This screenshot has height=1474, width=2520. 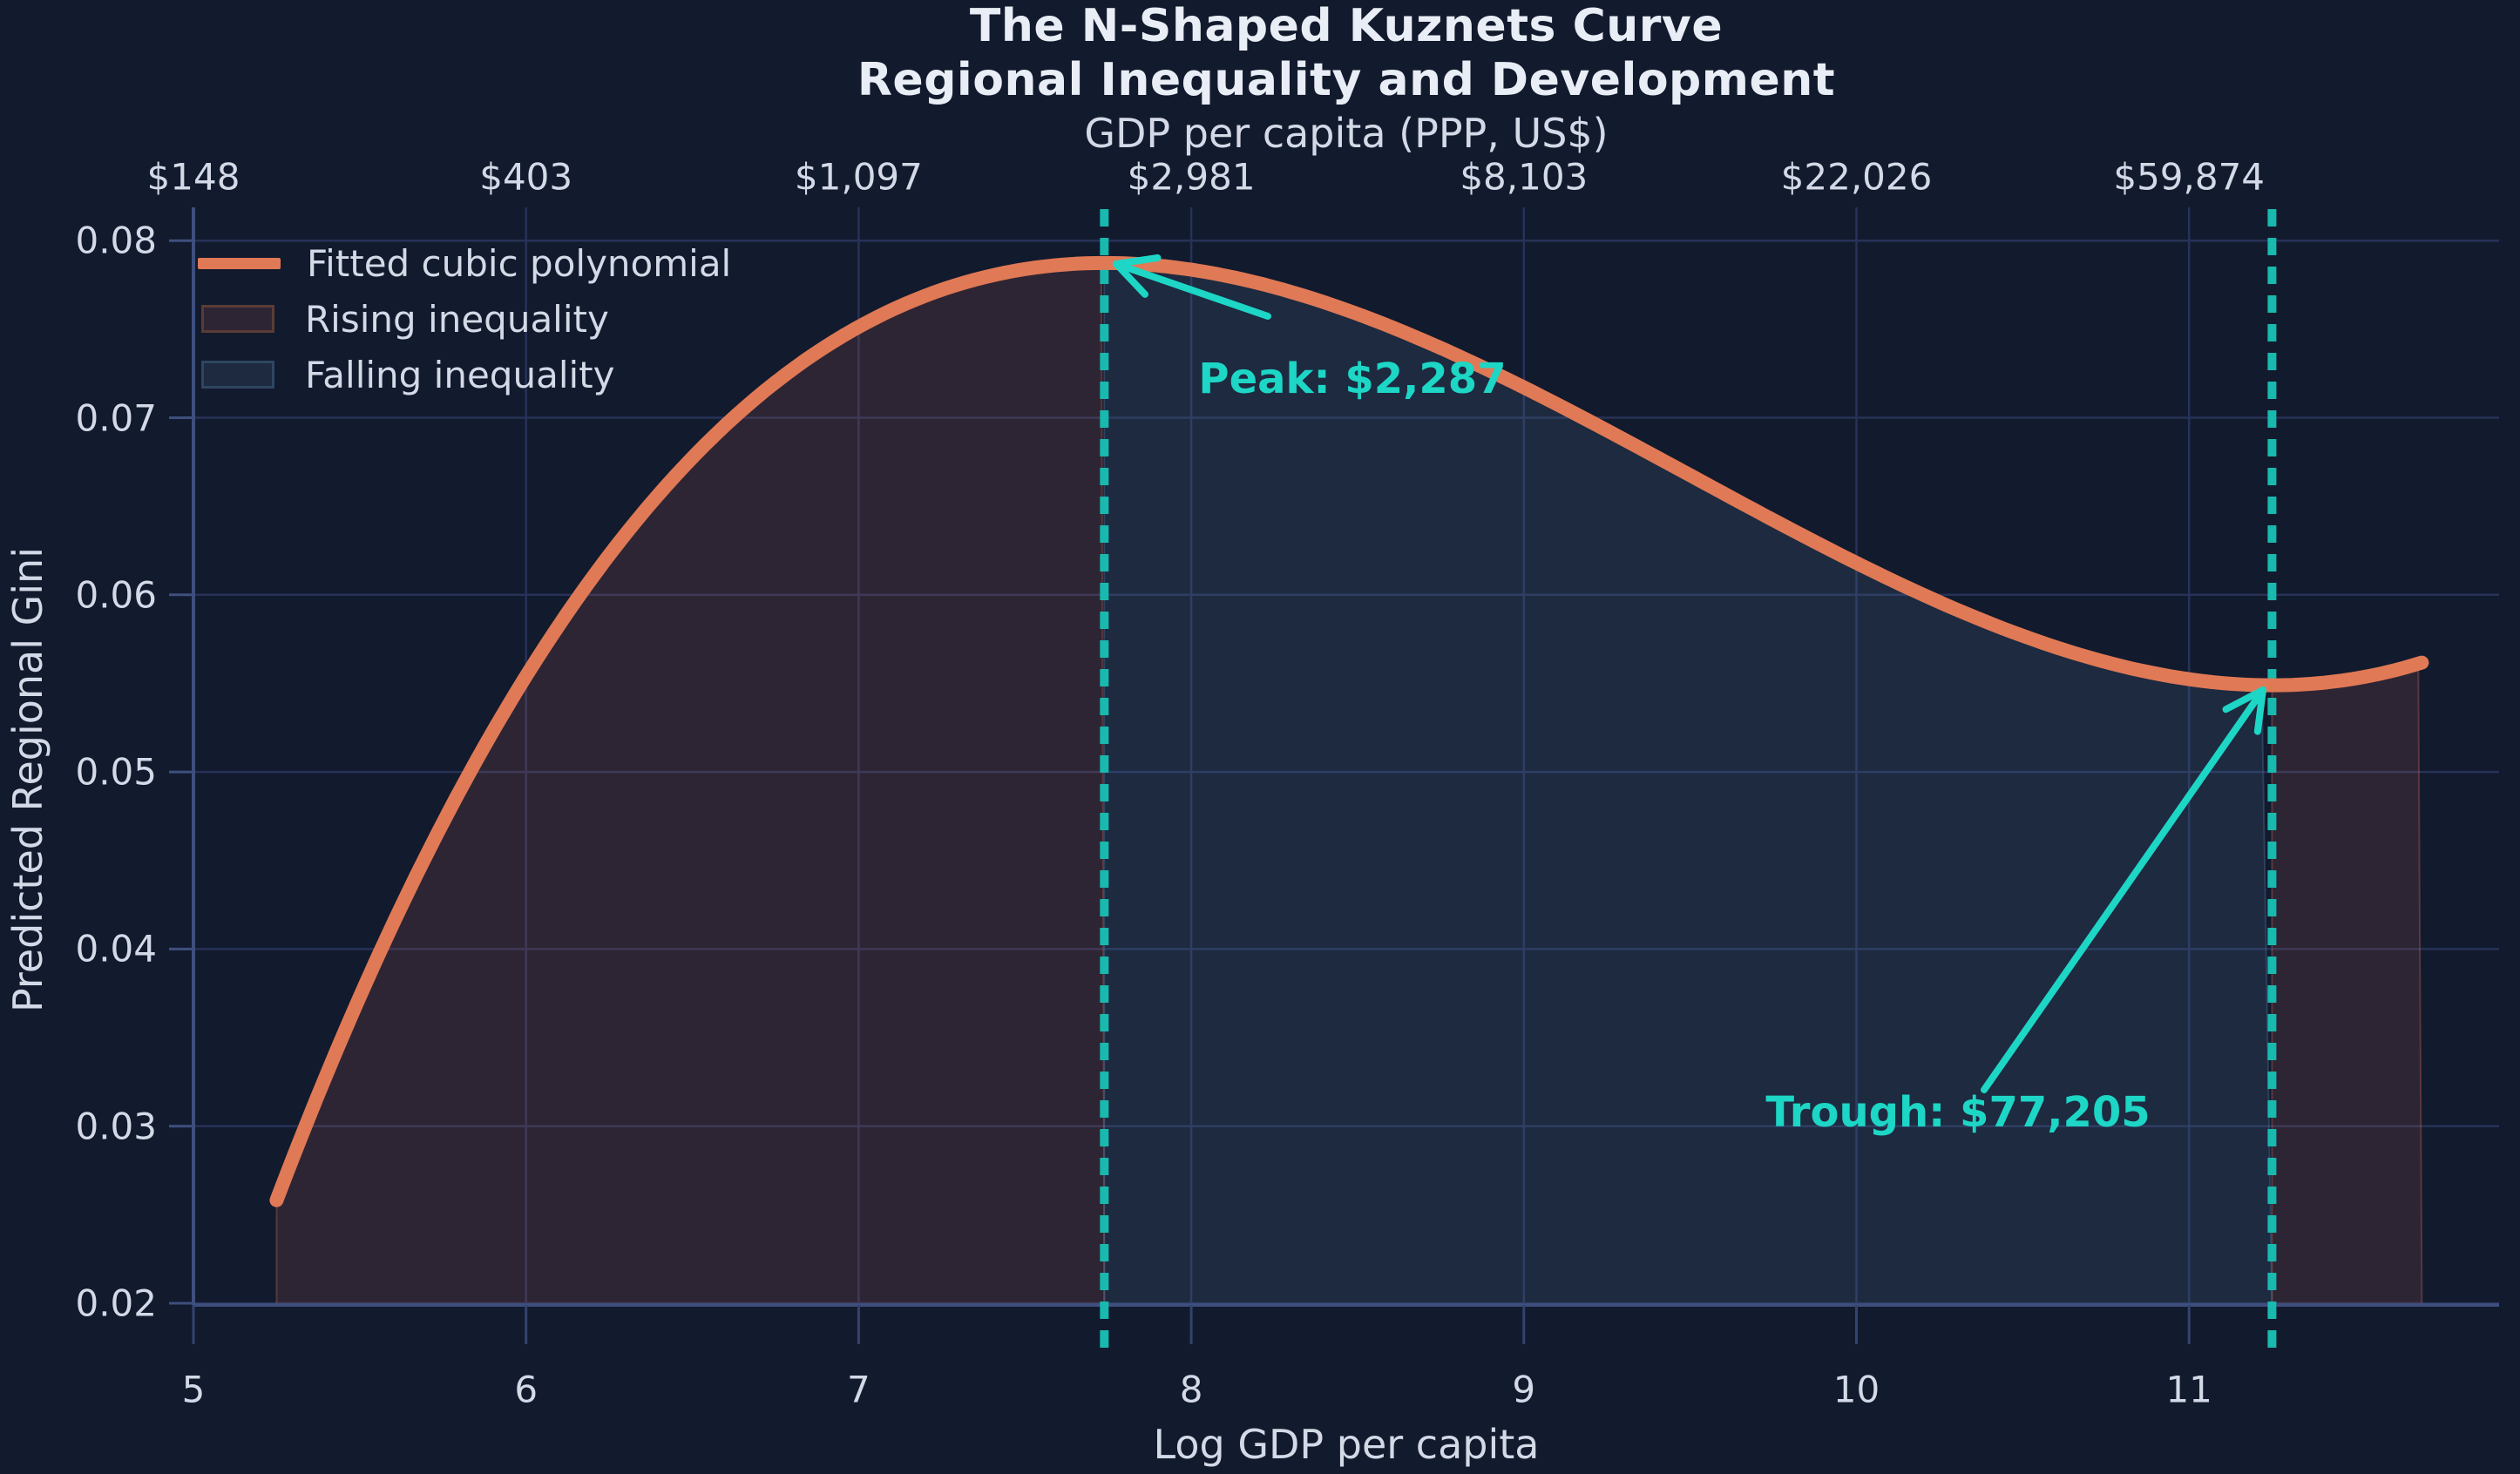 I want to click on y-tick-label: 0.02, so click(x=116, y=1303).